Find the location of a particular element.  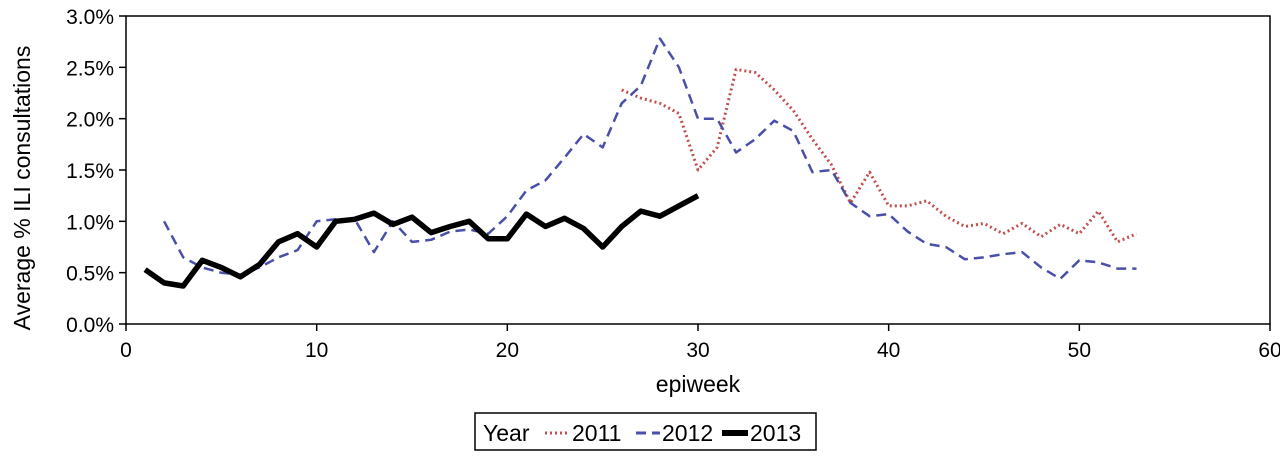

y-tick-label: 0.0% is located at coordinates (90, 325).